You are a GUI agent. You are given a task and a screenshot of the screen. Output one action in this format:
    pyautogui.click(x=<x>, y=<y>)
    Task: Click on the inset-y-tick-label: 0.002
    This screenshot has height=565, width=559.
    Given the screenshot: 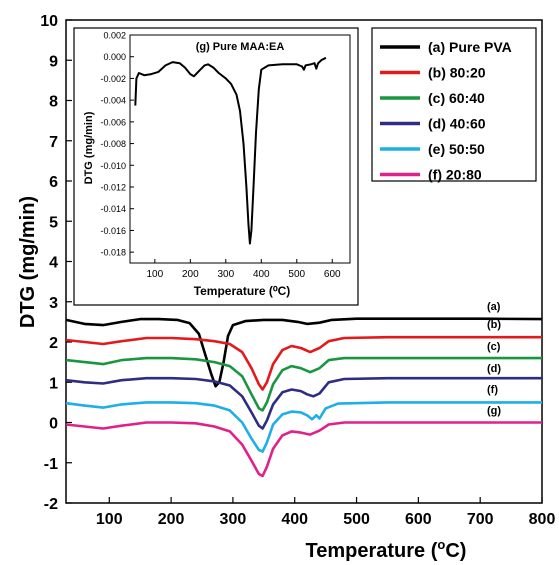 What is the action you would take?
    pyautogui.click(x=114, y=36)
    